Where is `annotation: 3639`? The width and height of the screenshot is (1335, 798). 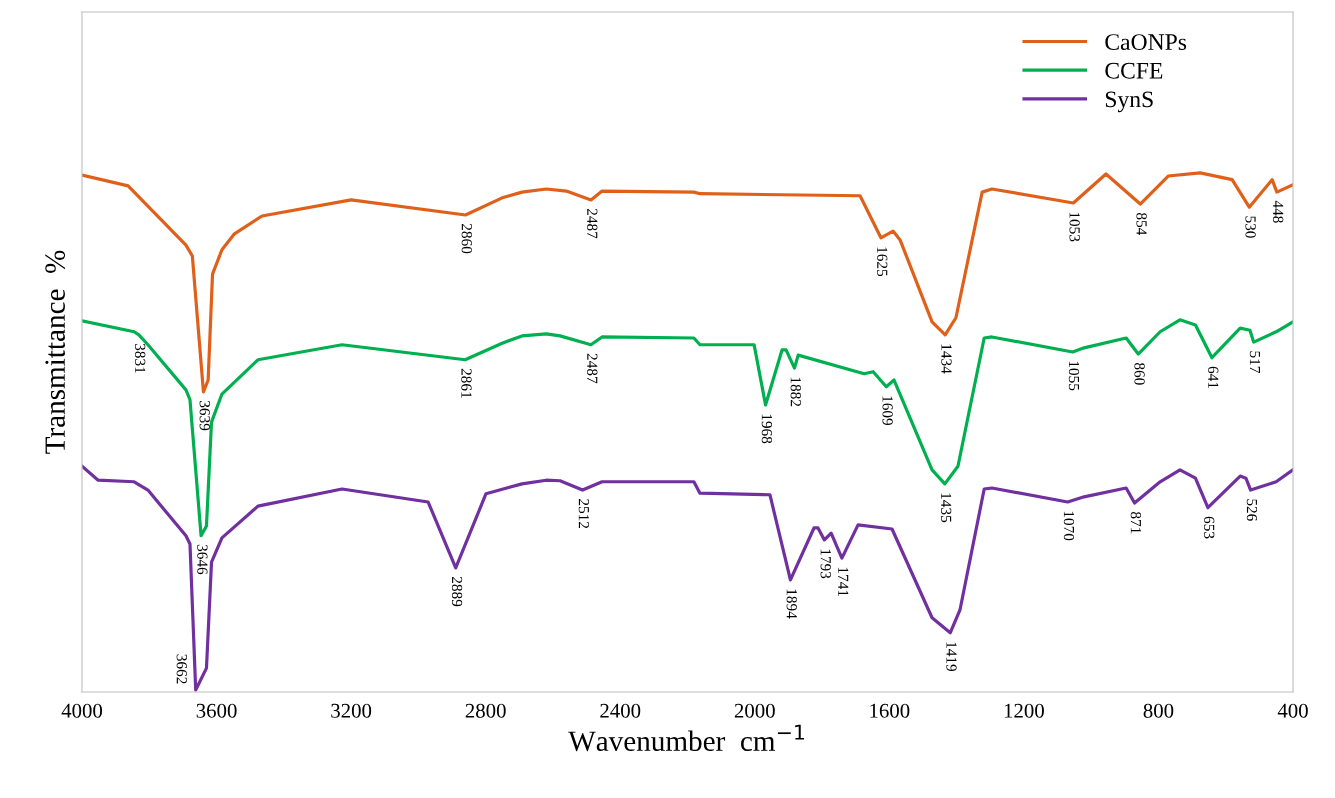
annotation: 3639 is located at coordinates (204, 416).